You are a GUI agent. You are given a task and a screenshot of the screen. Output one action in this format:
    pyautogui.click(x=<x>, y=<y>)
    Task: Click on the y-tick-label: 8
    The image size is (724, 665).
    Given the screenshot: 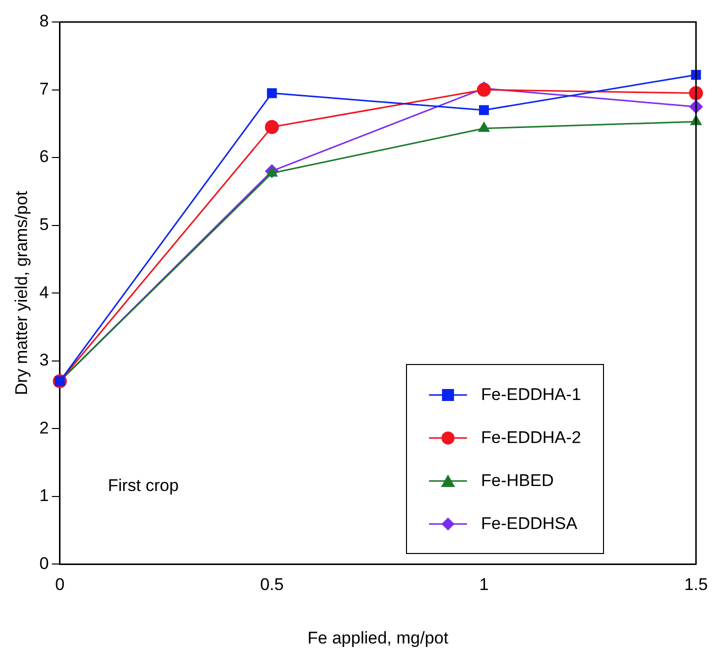 What is the action you would take?
    pyautogui.click(x=44, y=21)
    